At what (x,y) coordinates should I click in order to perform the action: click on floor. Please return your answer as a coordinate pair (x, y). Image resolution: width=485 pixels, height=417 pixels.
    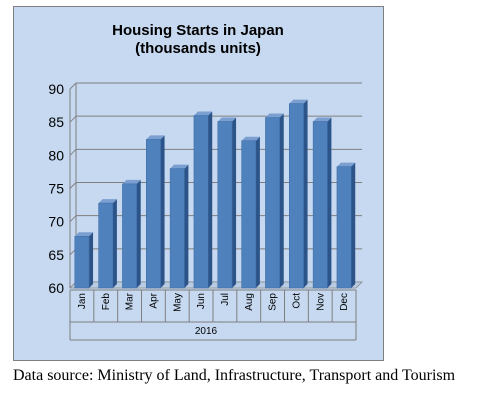
    Looking at the image, I should click on (216, 285).